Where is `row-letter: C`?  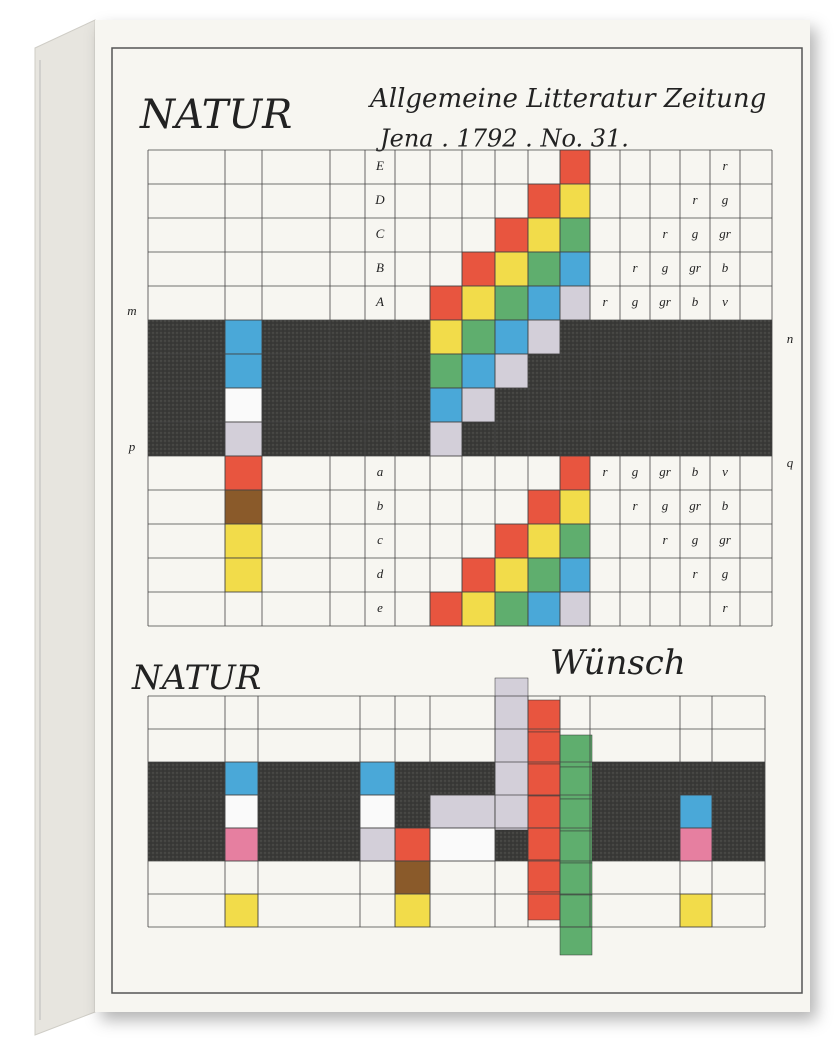
row-letter: C is located at coordinates (380, 233).